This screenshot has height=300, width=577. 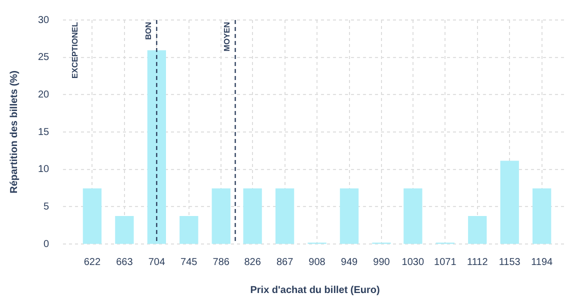 What do you see at coordinates (75, 50) in the screenshot?
I see `annotation: EXCEPTIONEL` at bounding box center [75, 50].